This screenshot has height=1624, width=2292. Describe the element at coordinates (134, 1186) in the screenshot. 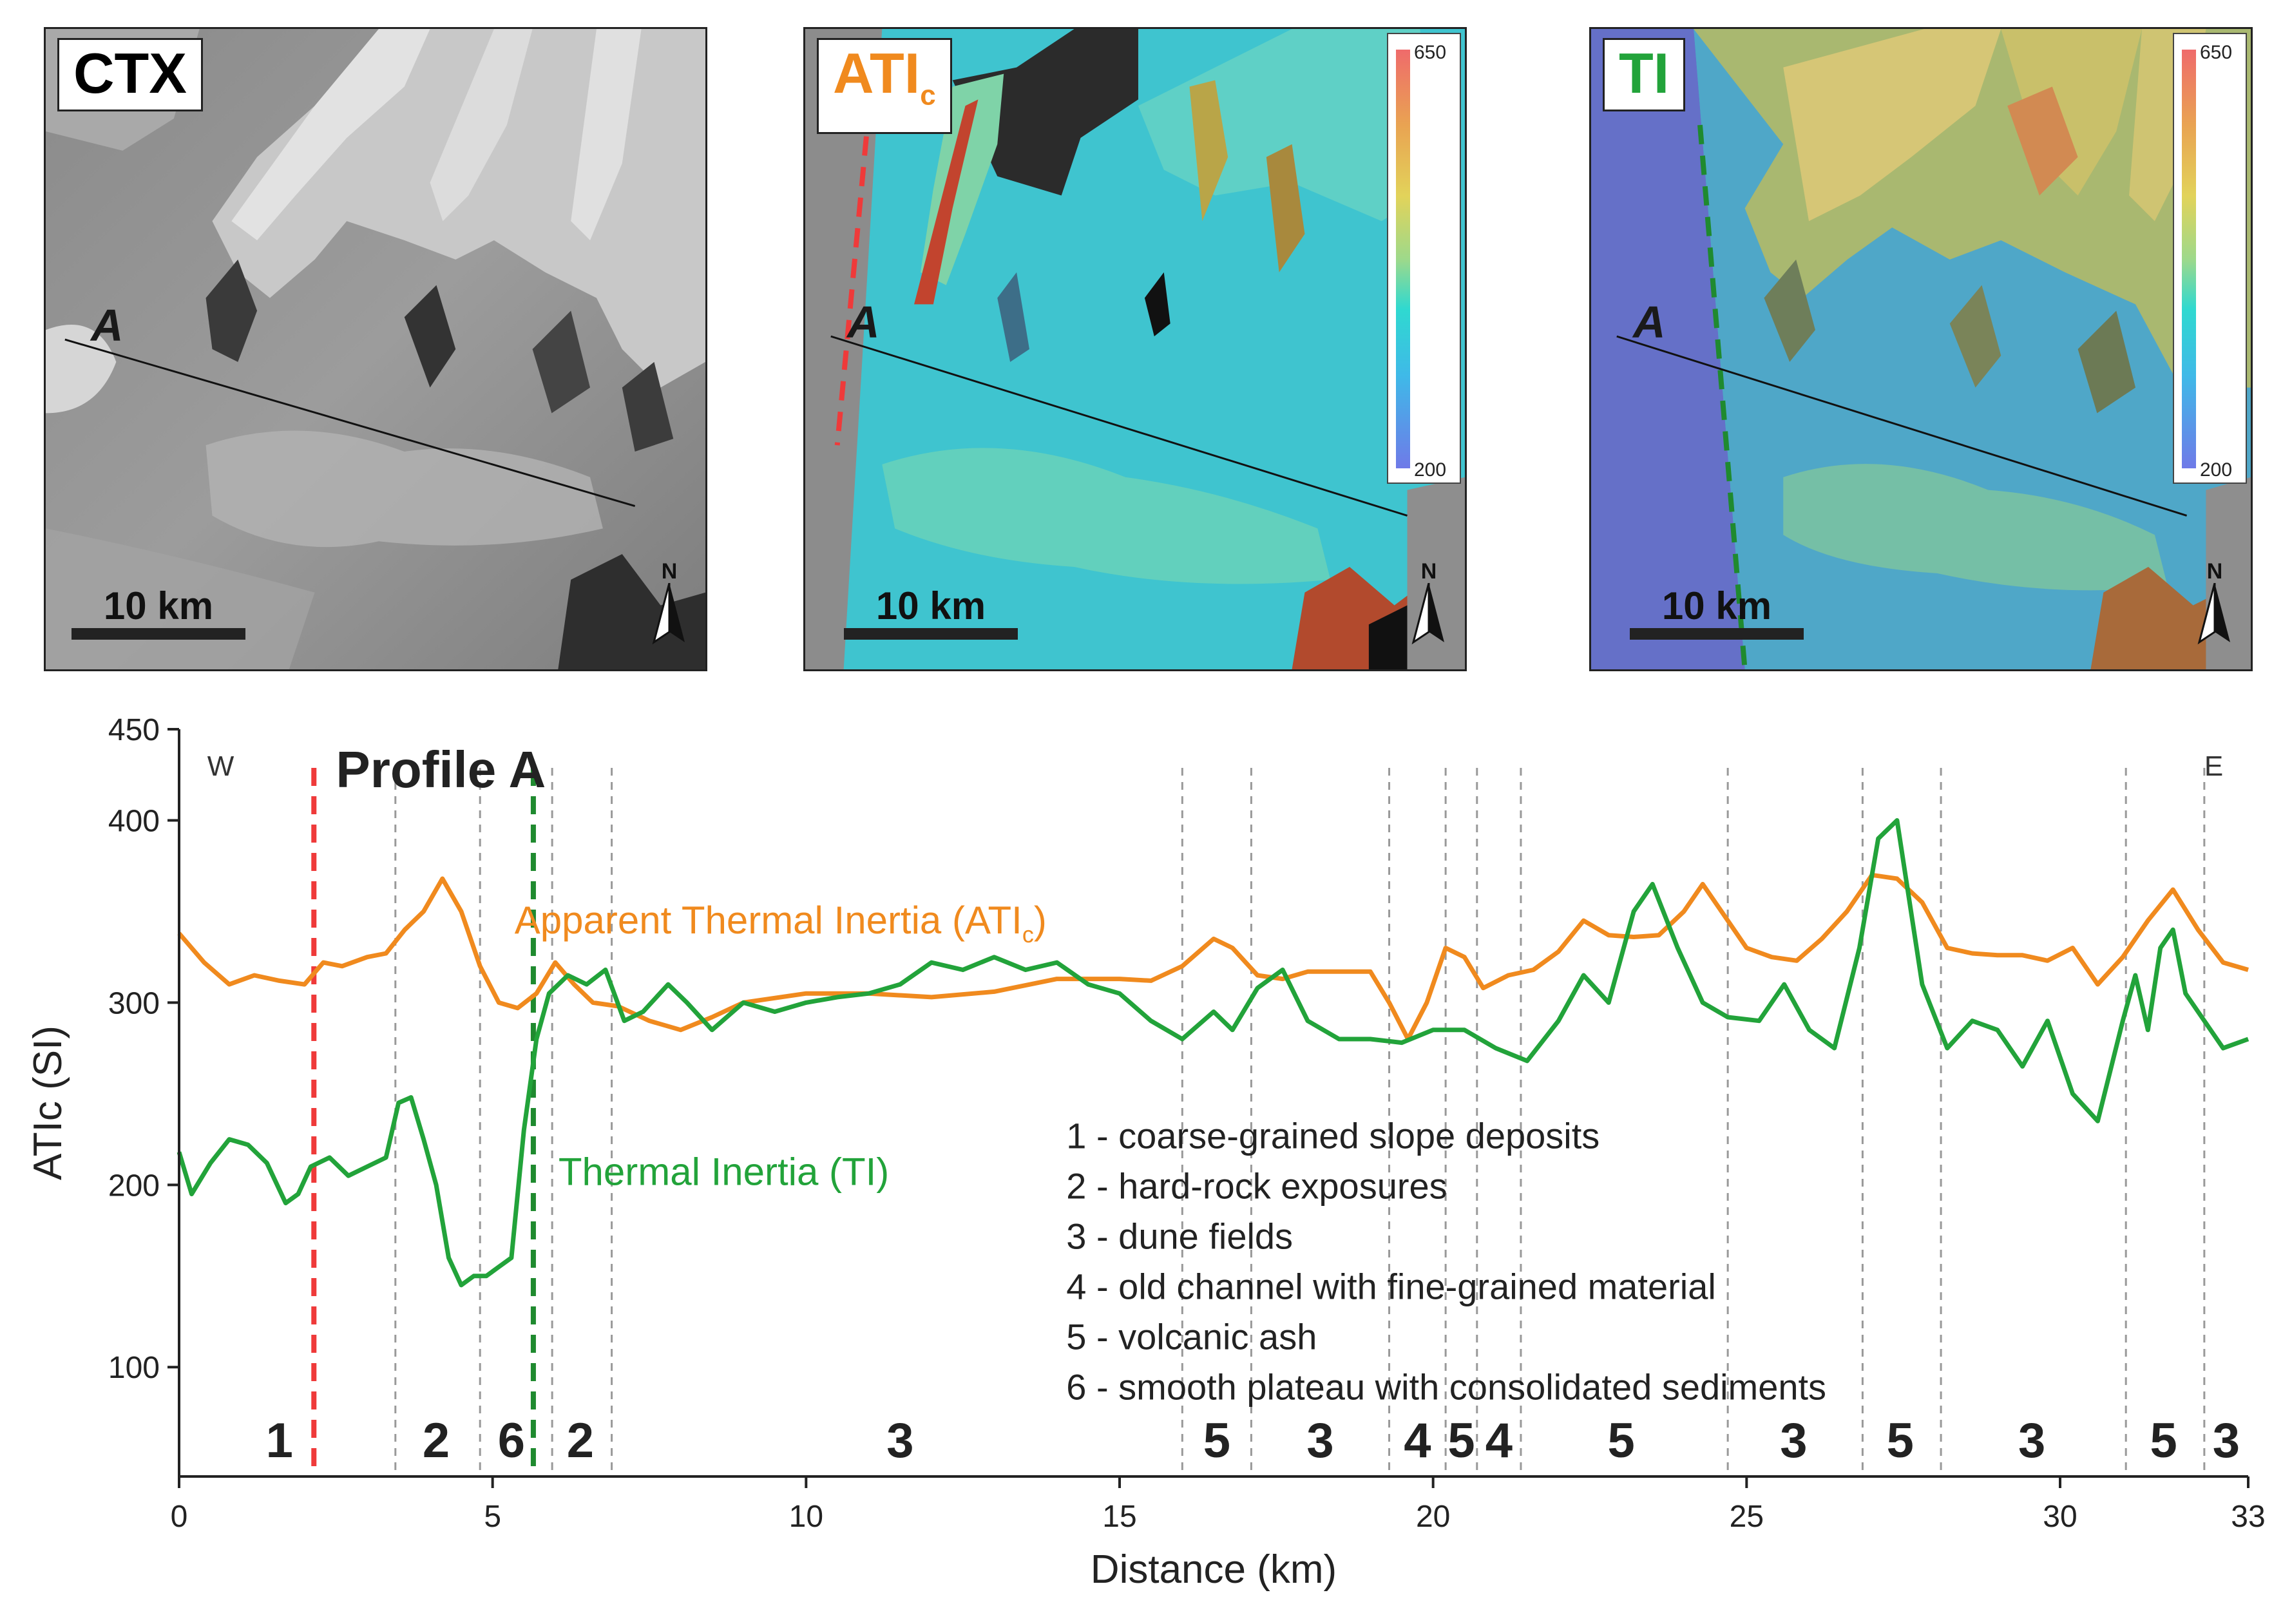

I see `y-tick-label: 200` at that location.